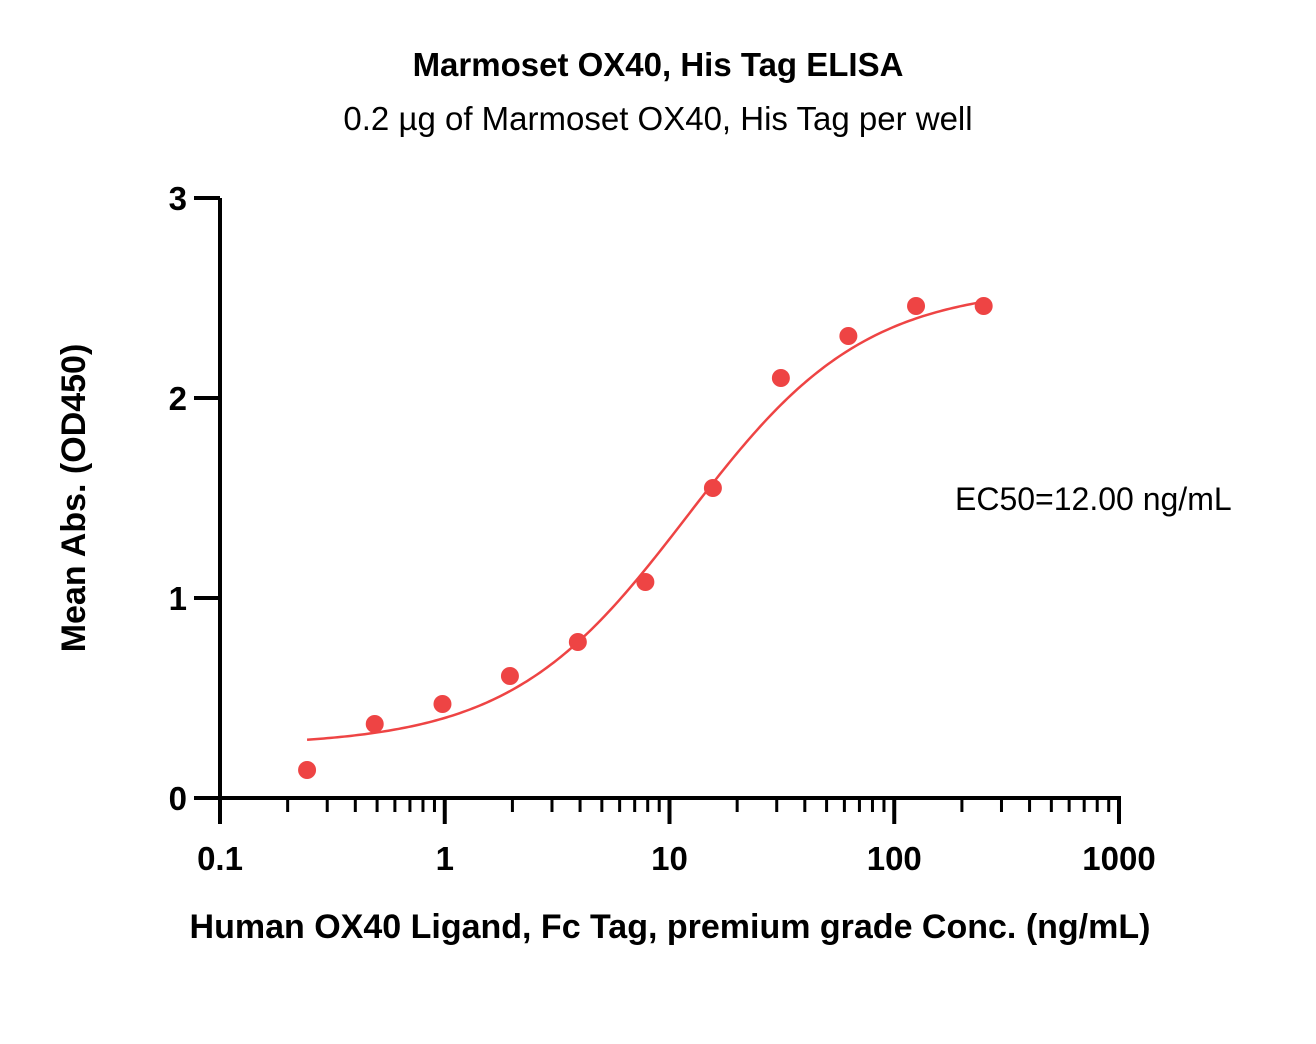  Describe the element at coordinates (1093, 499) in the screenshot. I see `ec50-annotation: EC50=12.00 ng/mL` at that location.